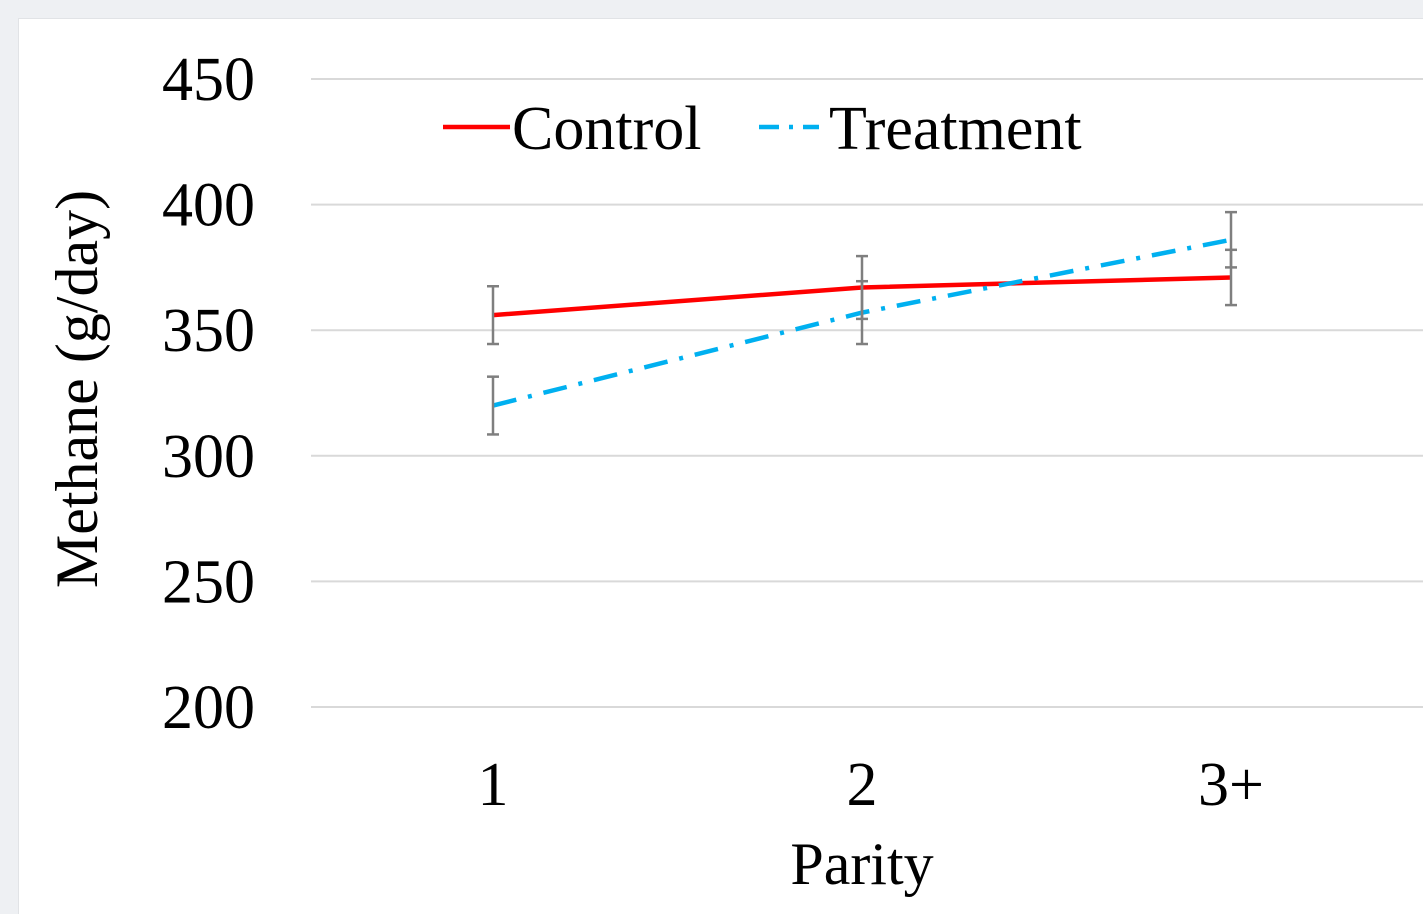  I want to click on x-tick-label: 3+, so click(1231, 785).